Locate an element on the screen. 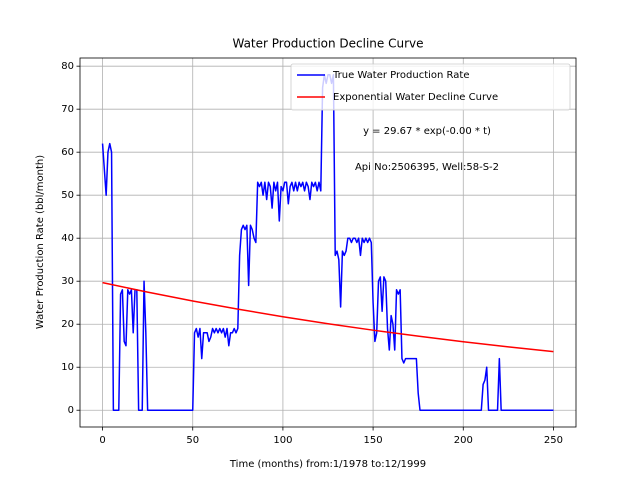  annotation: y = 29.67 * exp(-0.00 * t) is located at coordinates (427, 131).